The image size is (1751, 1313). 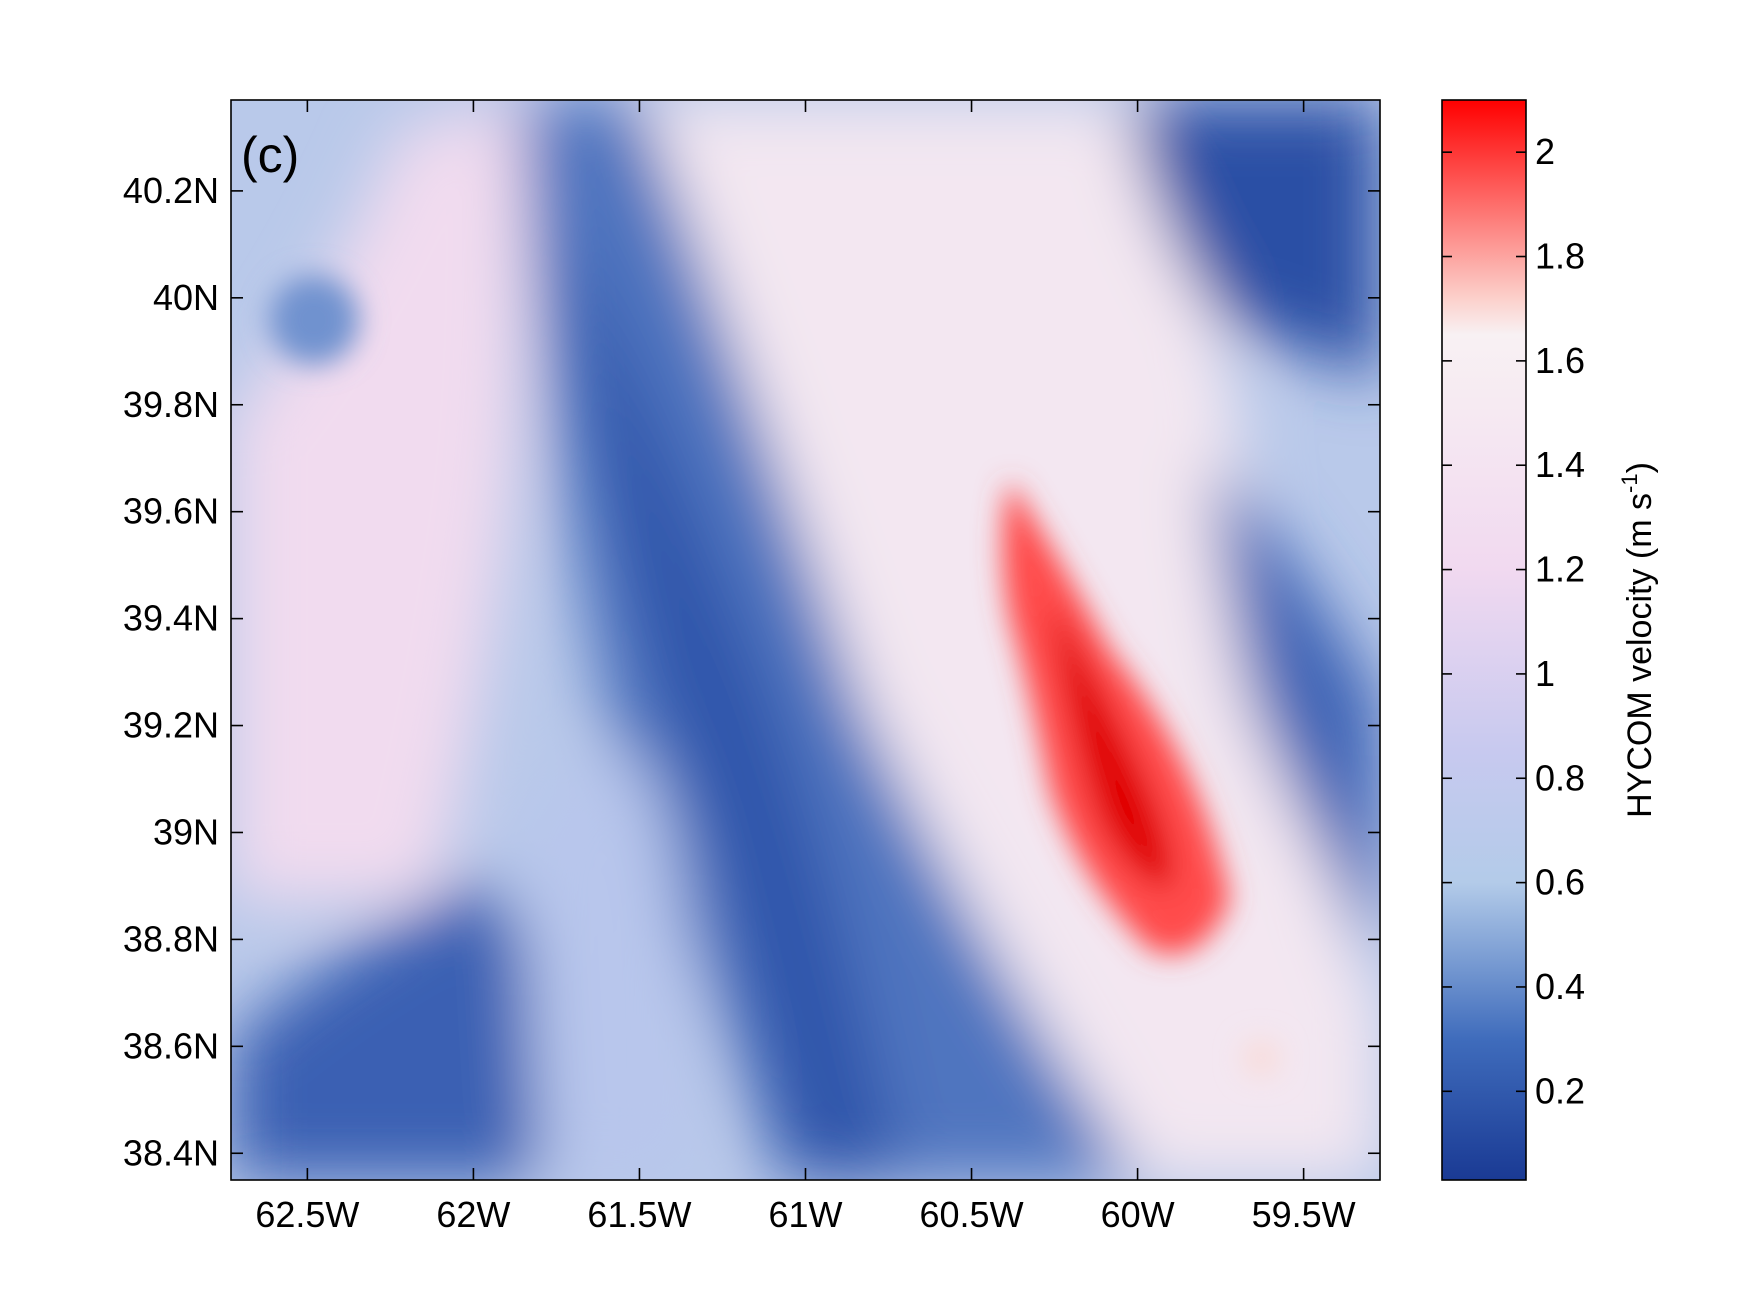 I want to click on colorbar-frame, so click(x=1484, y=640).